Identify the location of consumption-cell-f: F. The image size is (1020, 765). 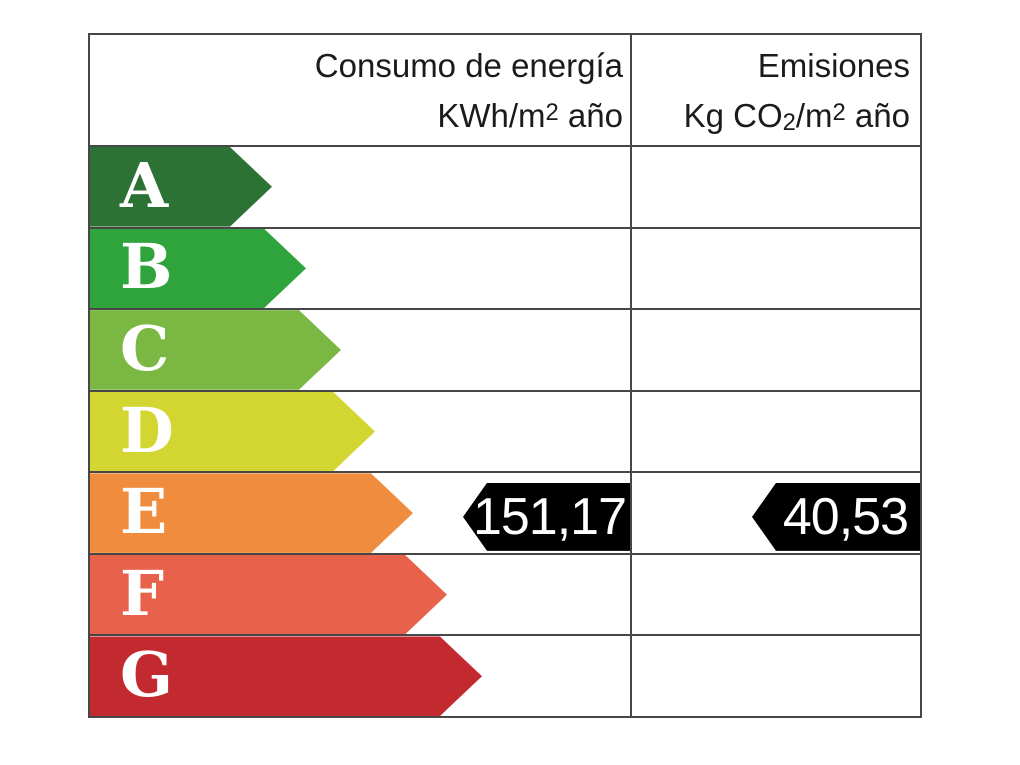
(361, 594).